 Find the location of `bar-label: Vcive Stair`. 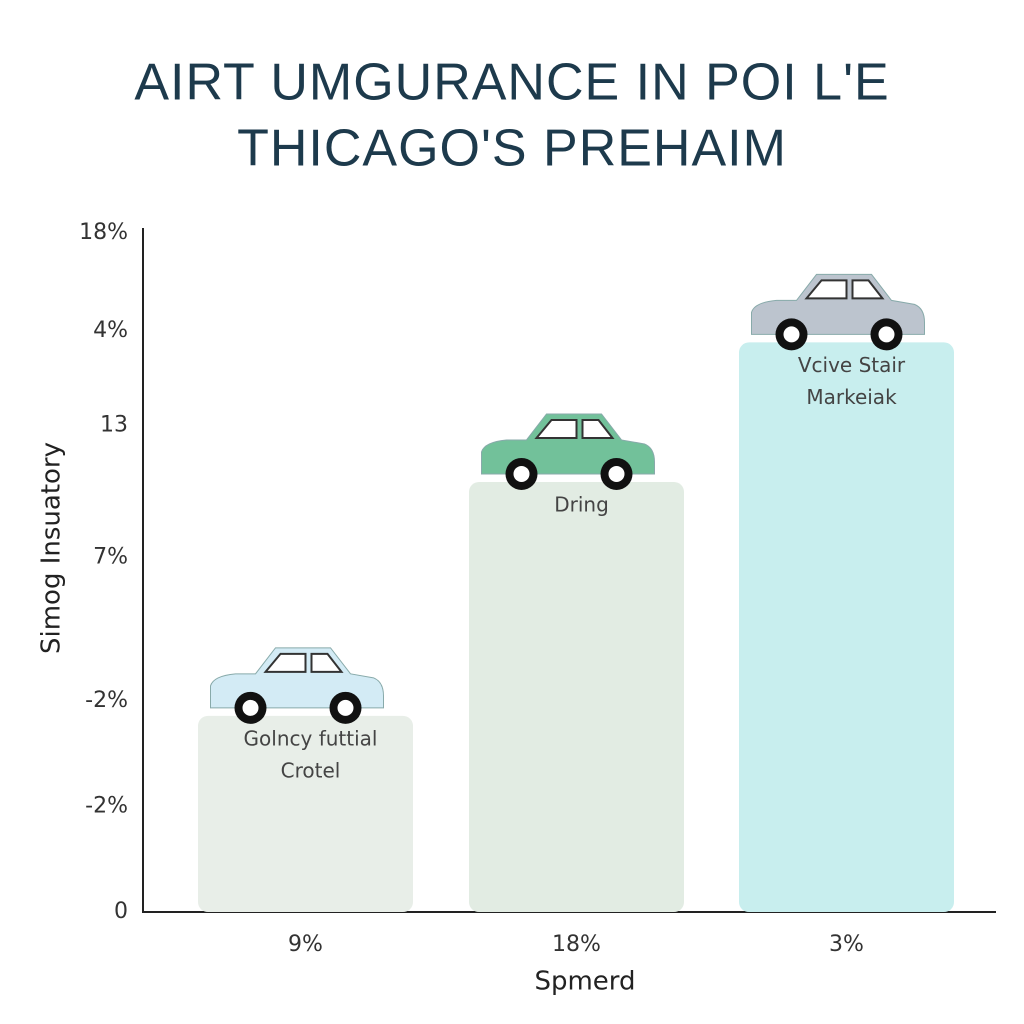

bar-label: Vcive Stair is located at coordinates (852, 365).